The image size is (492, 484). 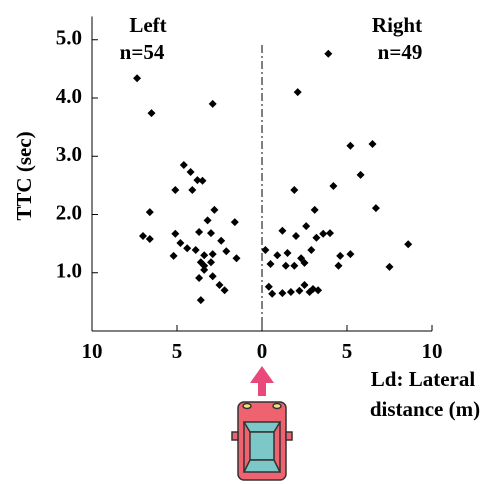 What do you see at coordinates (142, 52) in the screenshot?
I see `left-count: n=54` at bounding box center [142, 52].